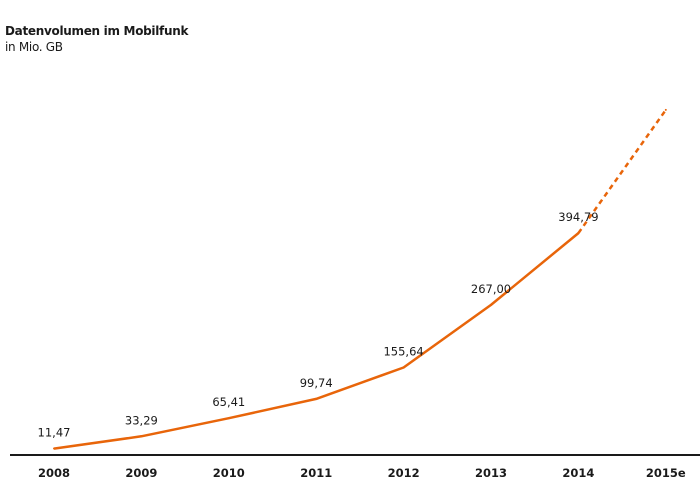 Image resolution: width=700 pixels, height=500 pixels. Describe the element at coordinates (578, 217) in the screenshot. I see `data-label-2014: 394,79` at that location.